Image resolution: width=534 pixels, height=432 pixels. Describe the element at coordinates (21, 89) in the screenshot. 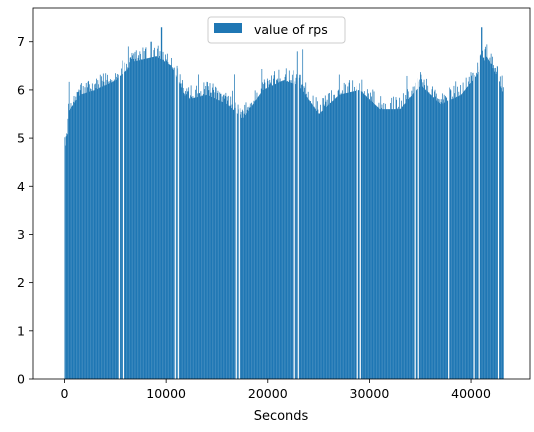

I see `y-tick-label: 6` at that location.